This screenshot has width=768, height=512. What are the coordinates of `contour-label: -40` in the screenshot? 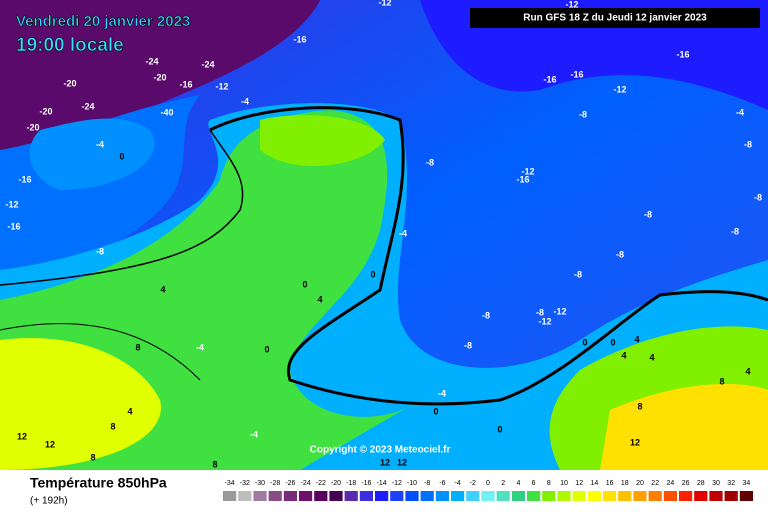 It's located at (166, 112).